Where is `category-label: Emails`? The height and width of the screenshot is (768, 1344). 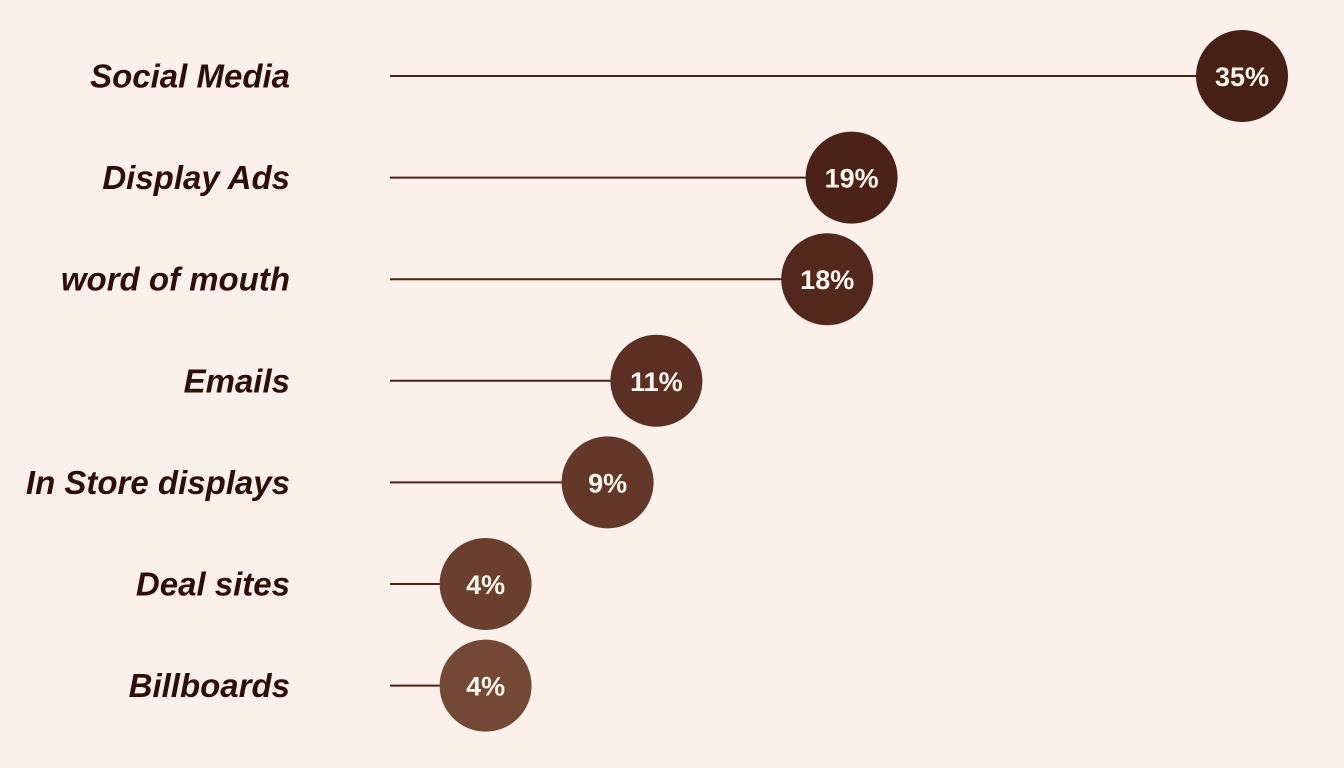 category-label: Emails is located at coordinates (237, 380).